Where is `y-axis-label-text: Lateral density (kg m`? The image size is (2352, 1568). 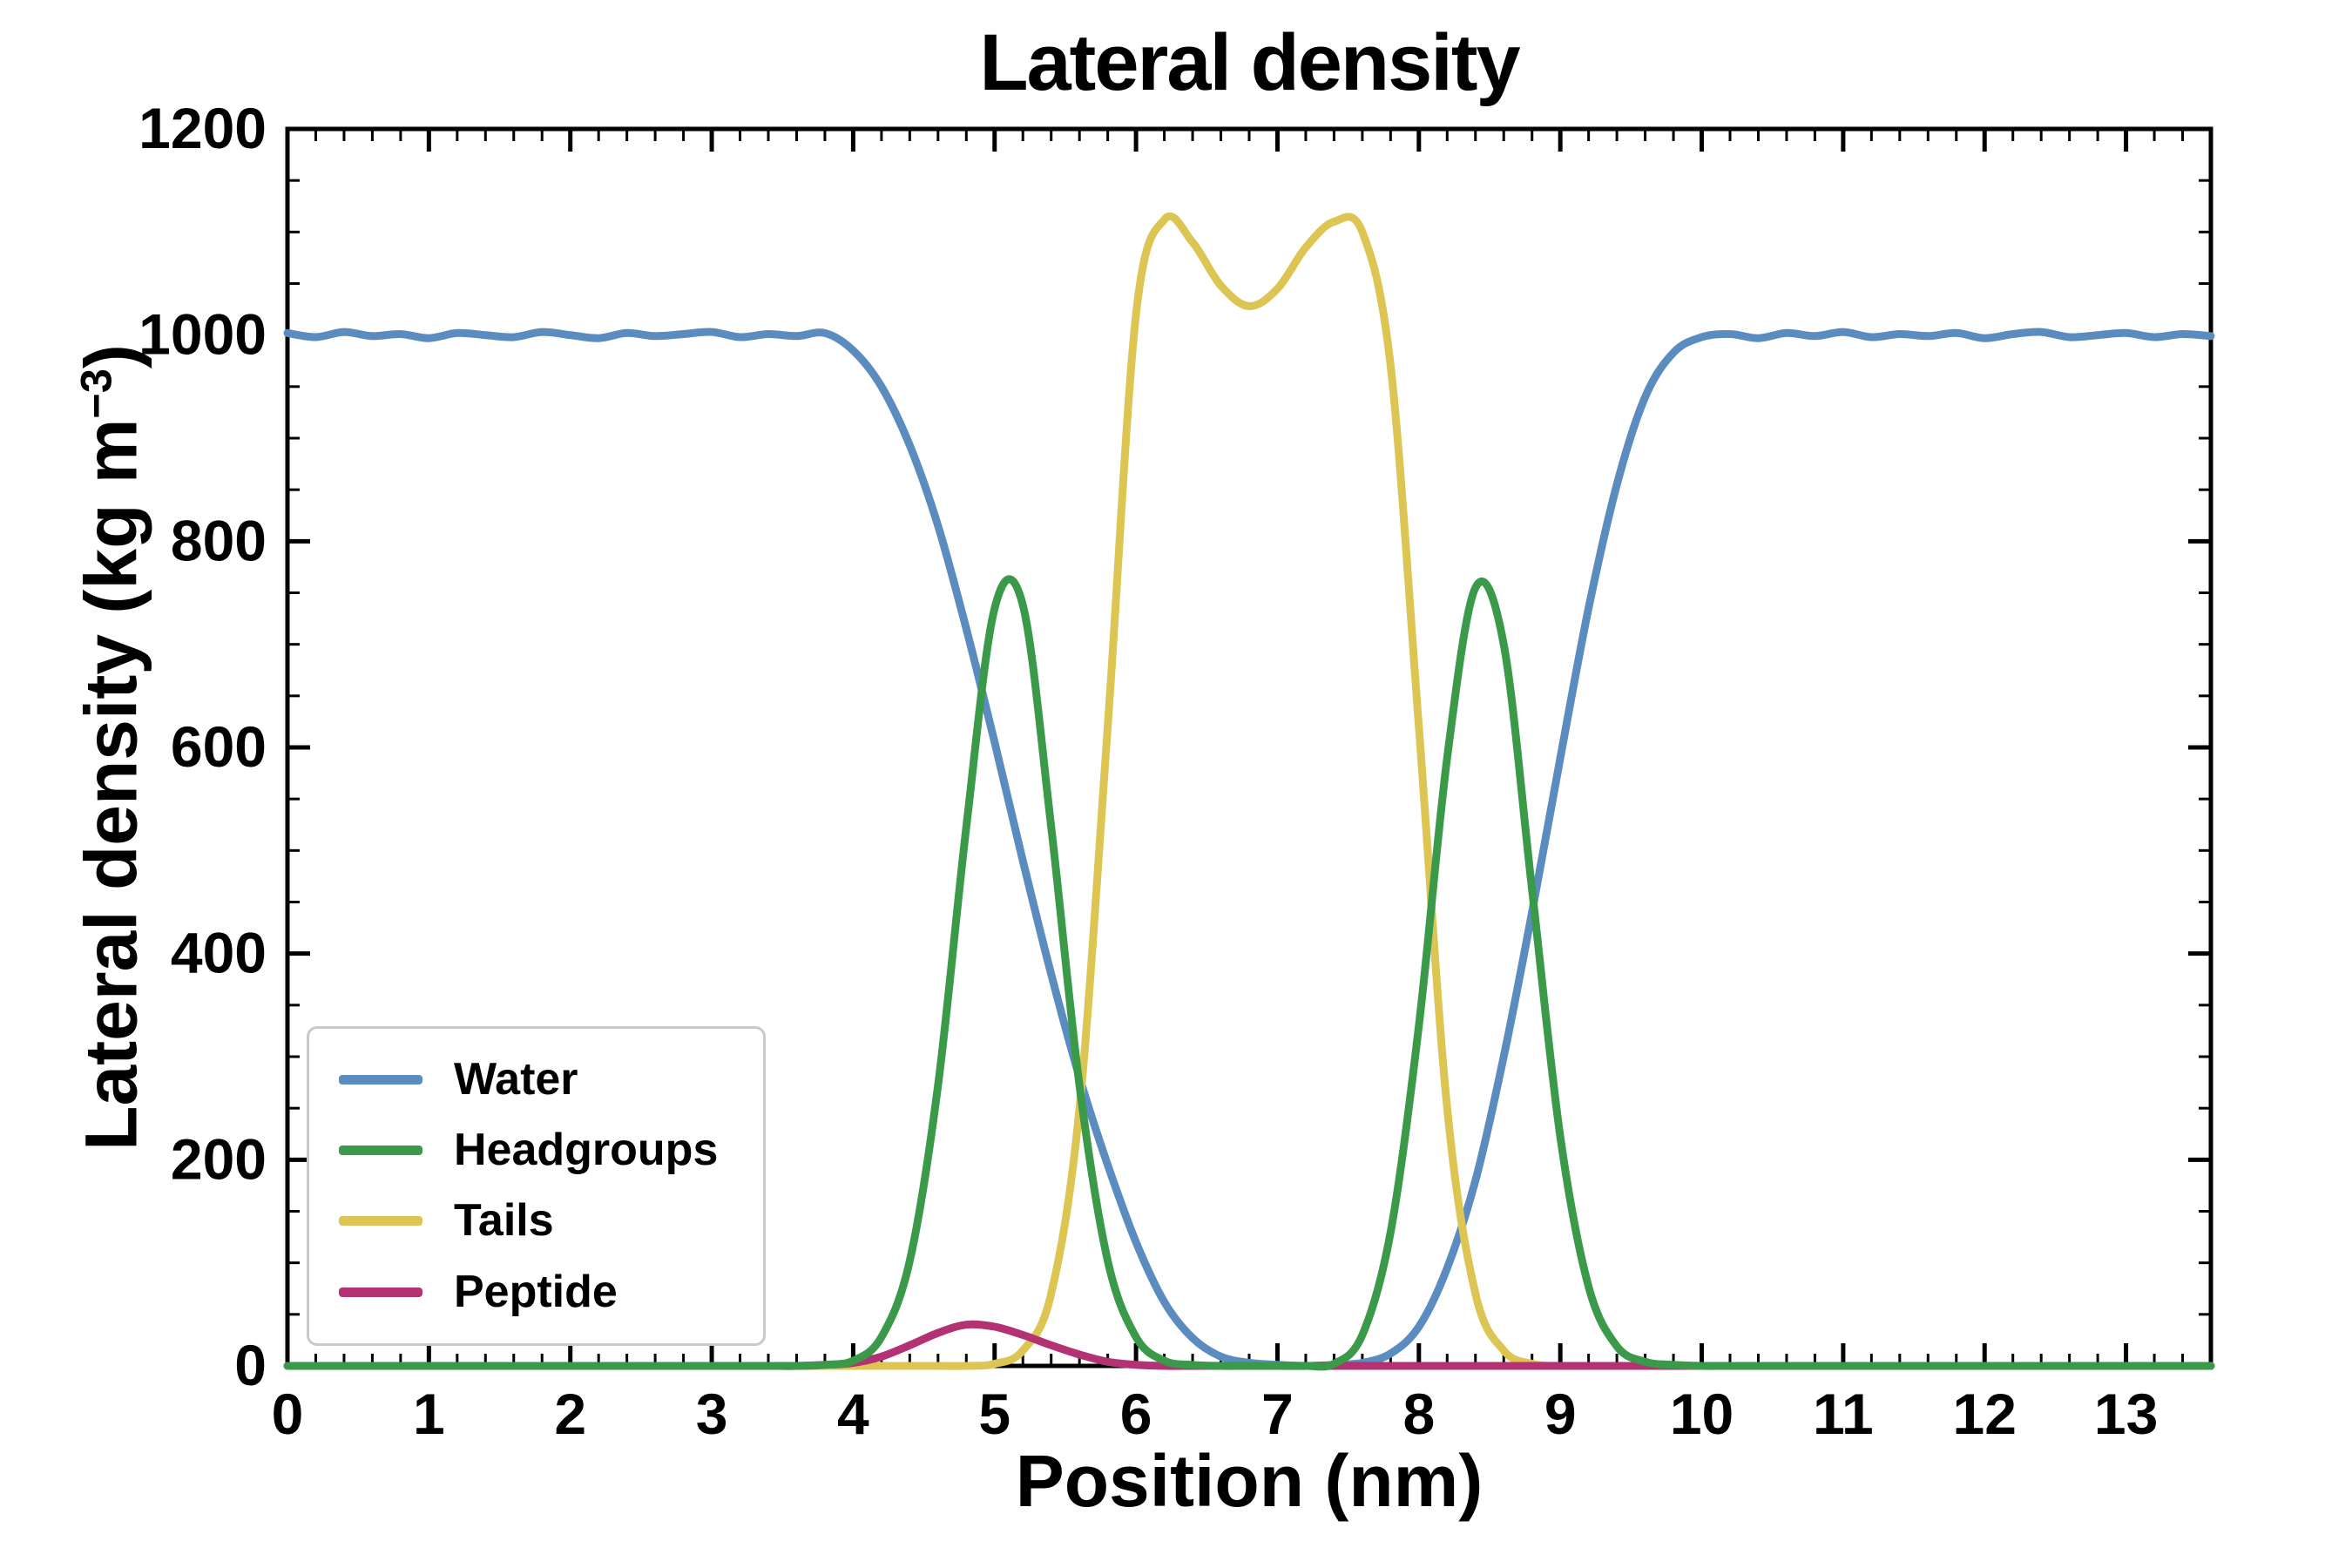 y-axis-label-text: Lateral density (kg m is located at coordinates (111, 785).